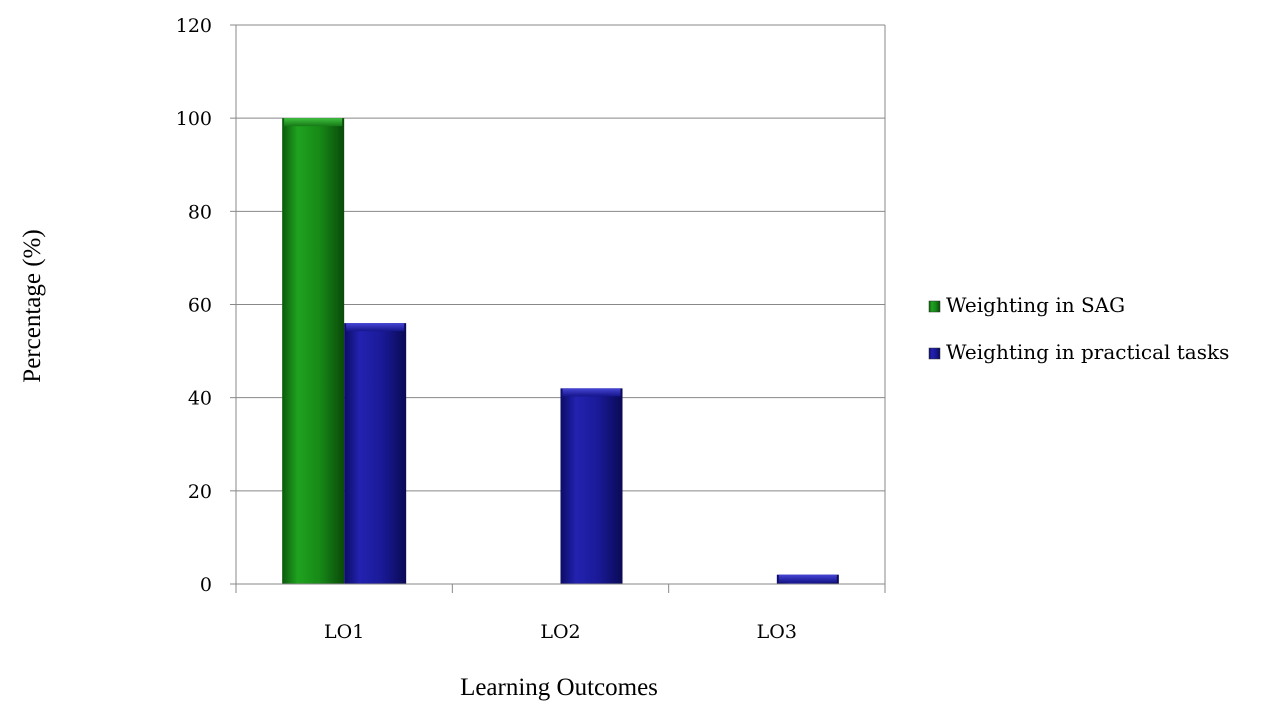  I want to click on y-tick-labels: 0 20 40 60 80 100 120, so click(206, 305).